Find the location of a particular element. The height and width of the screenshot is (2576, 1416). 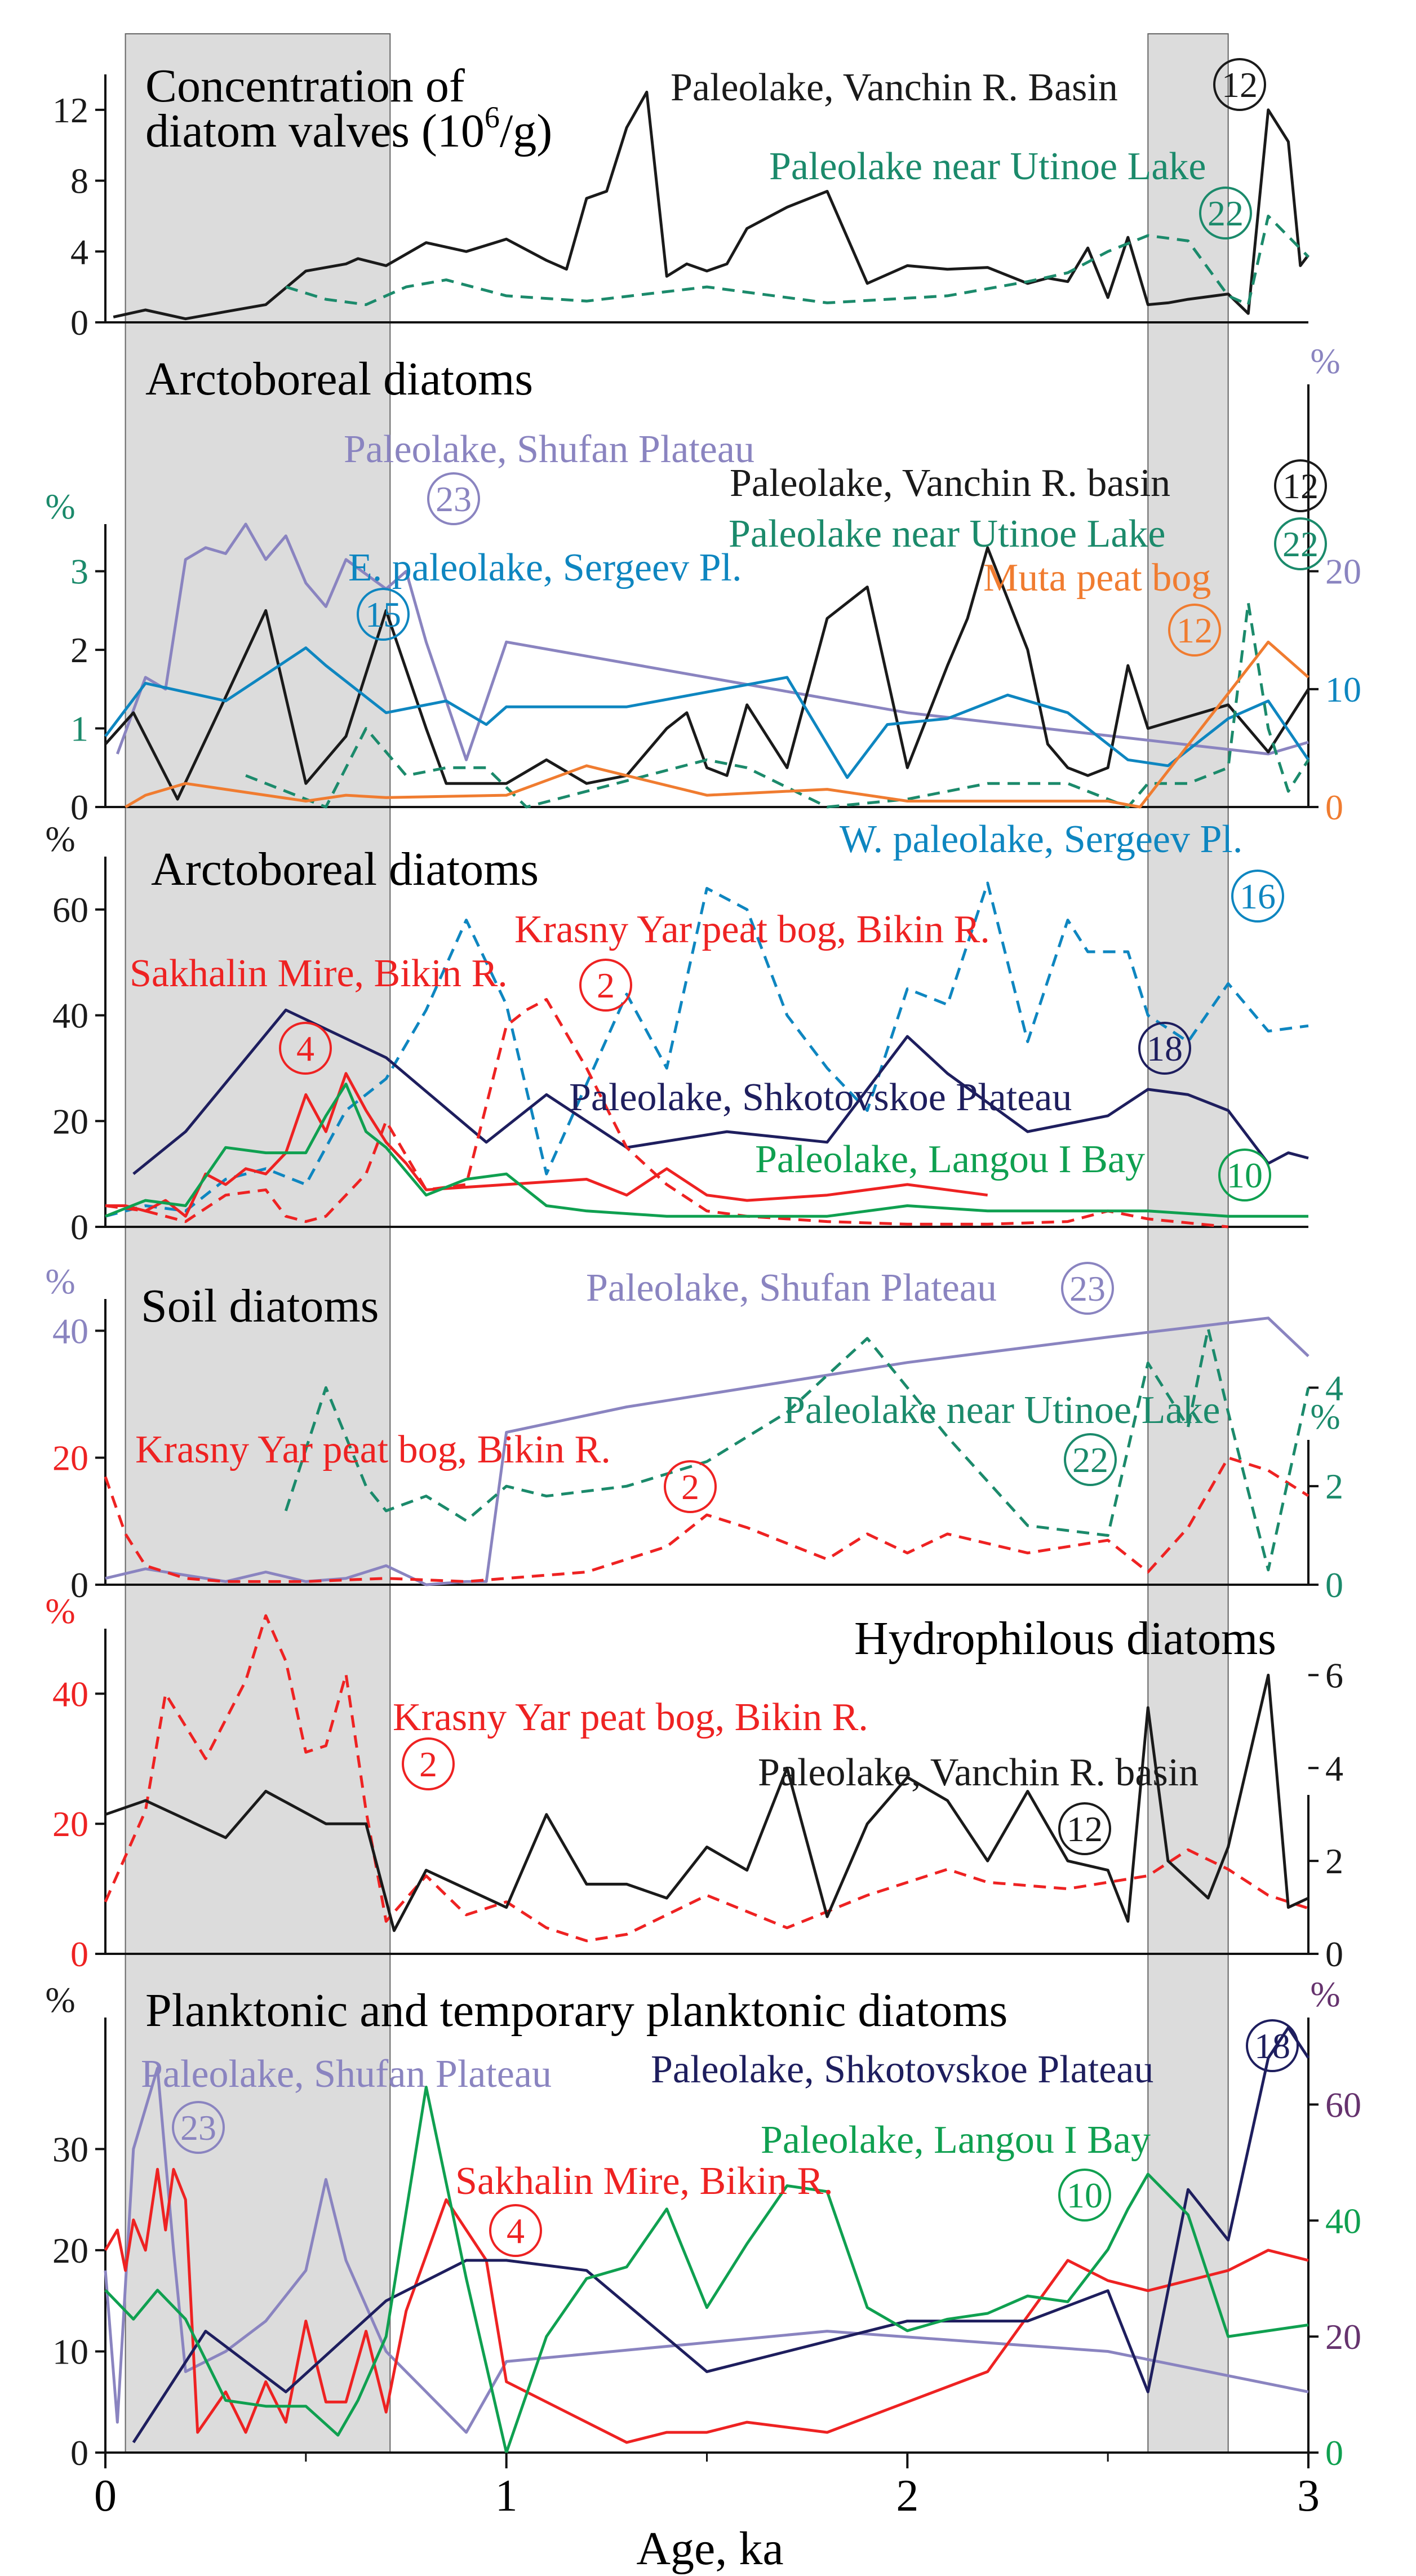

panel-title: Arctoboreal diatoms is located at coordinates (339, 379).